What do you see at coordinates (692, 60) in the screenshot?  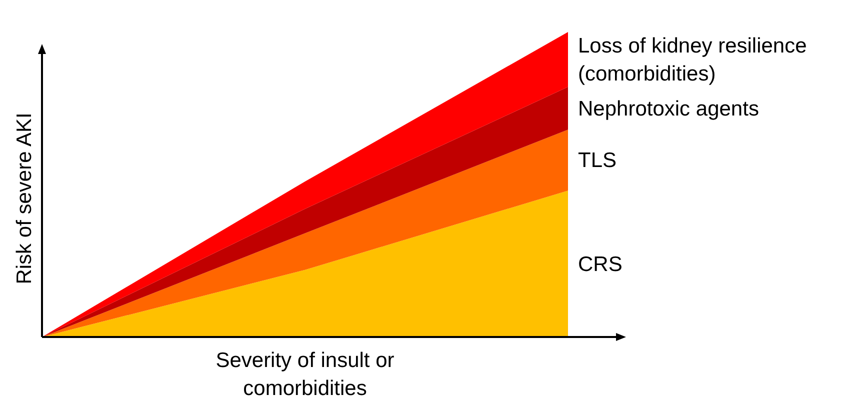 I see `series-label: Loss of kidney resilience (comorbidities)` at bounding box center [692, 60].